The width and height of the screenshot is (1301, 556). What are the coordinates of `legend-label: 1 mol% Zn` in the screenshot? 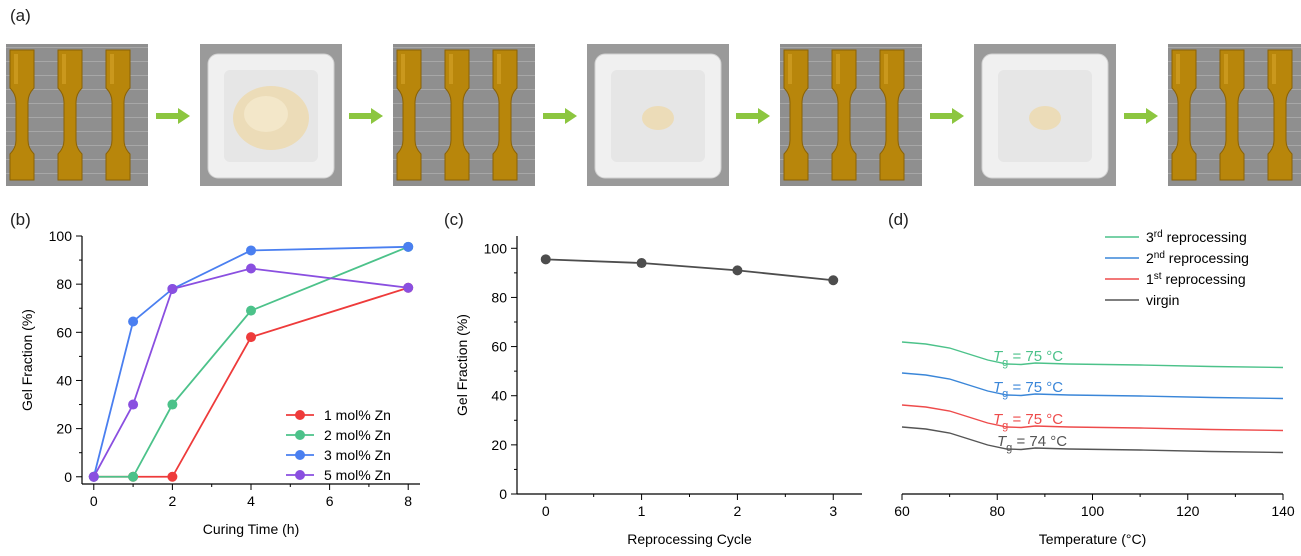 It's located at (357, 415).